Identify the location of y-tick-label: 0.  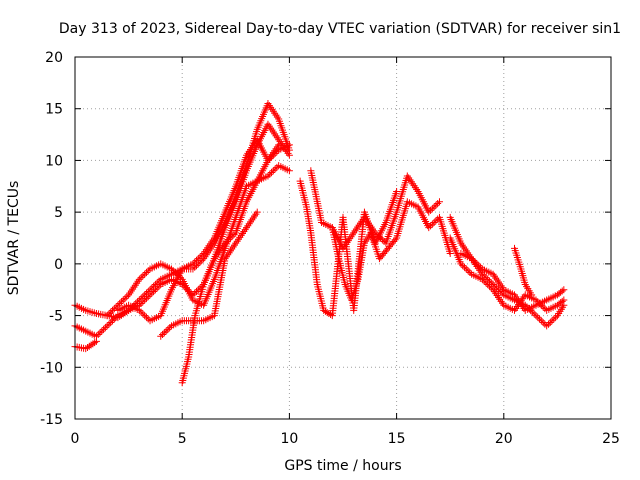
(58, 265).